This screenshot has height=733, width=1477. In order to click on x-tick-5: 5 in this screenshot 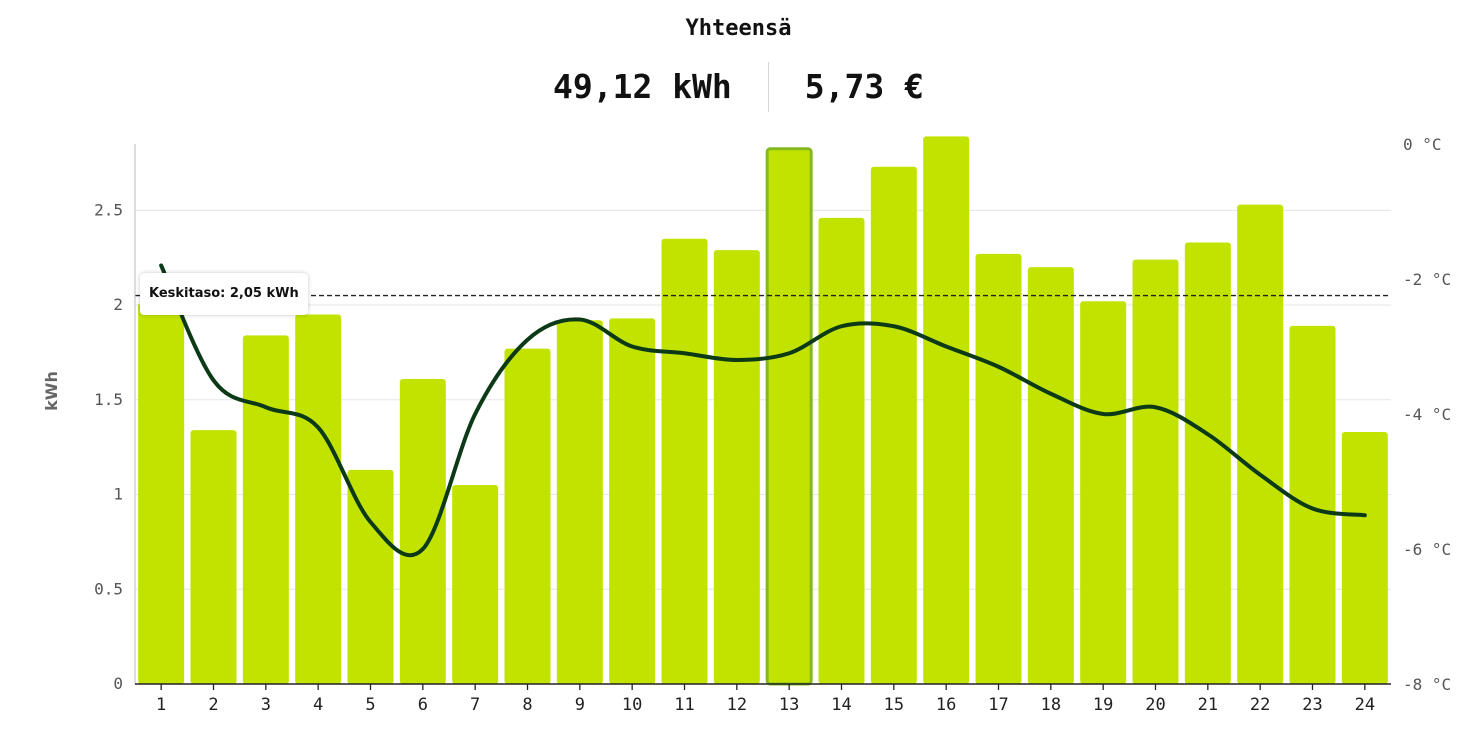, I will do `click(370, 705)`.